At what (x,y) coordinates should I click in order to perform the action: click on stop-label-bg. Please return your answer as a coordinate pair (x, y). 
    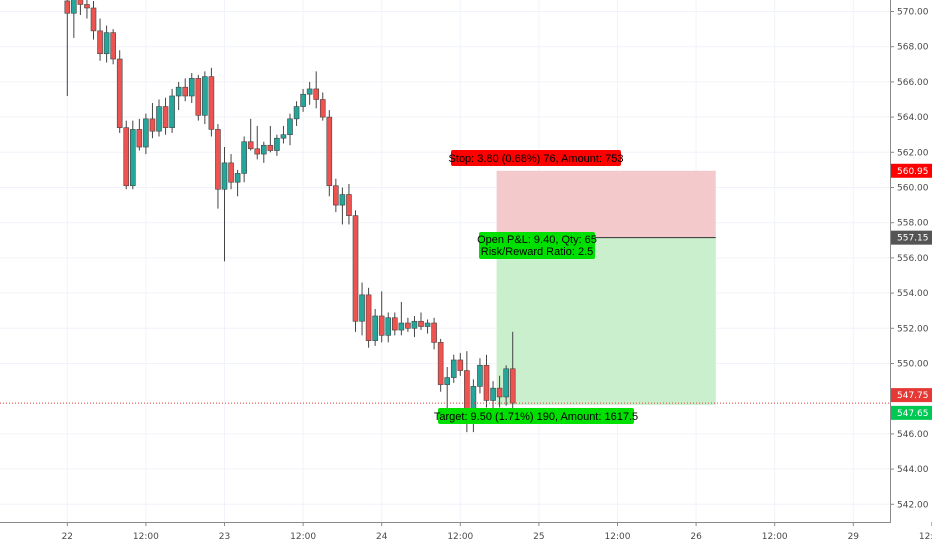
    Looking at the image, I should click on (536, 158).